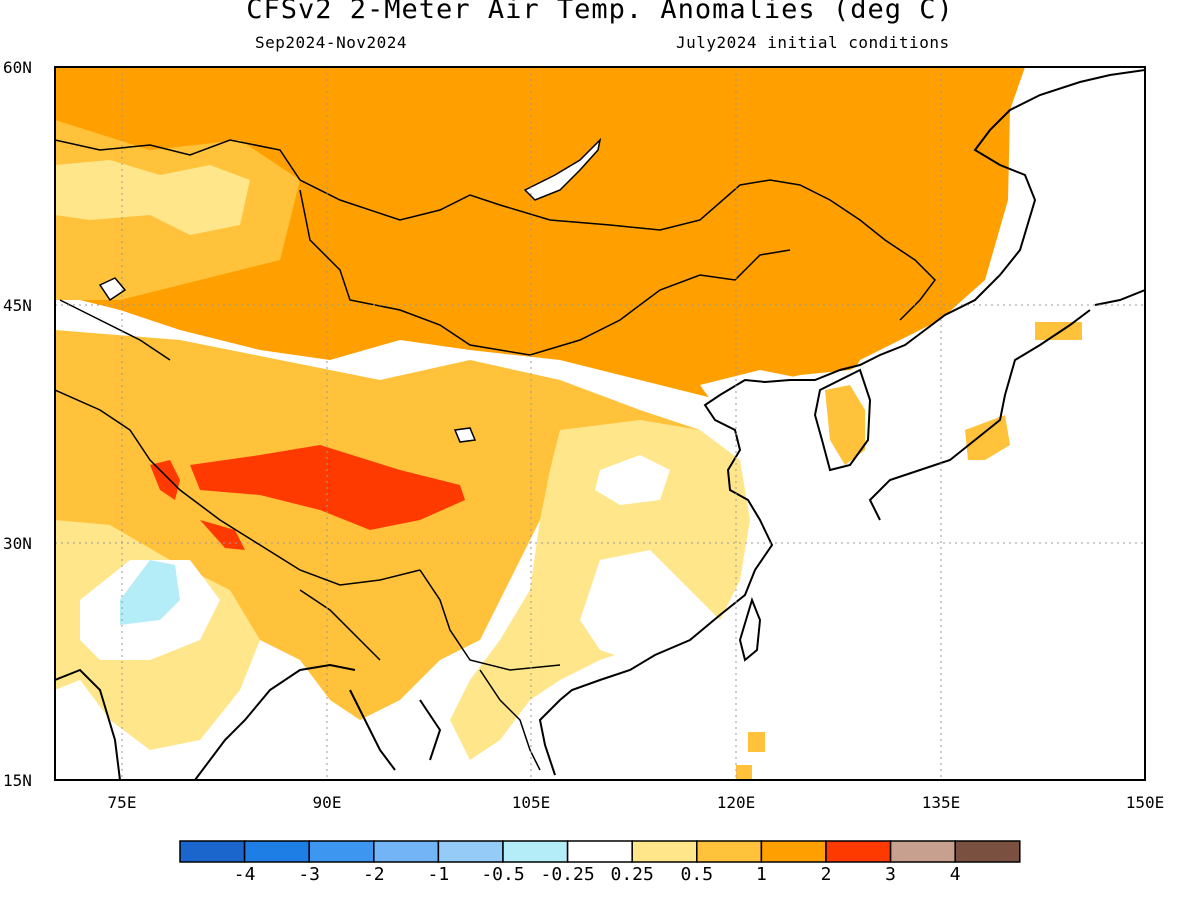 The height and width of the screenshot is (900, 1200). Describe the element at coordinates (765, 420) in the screenshot. I see `anomaly-region-yellow-sea` at that location.